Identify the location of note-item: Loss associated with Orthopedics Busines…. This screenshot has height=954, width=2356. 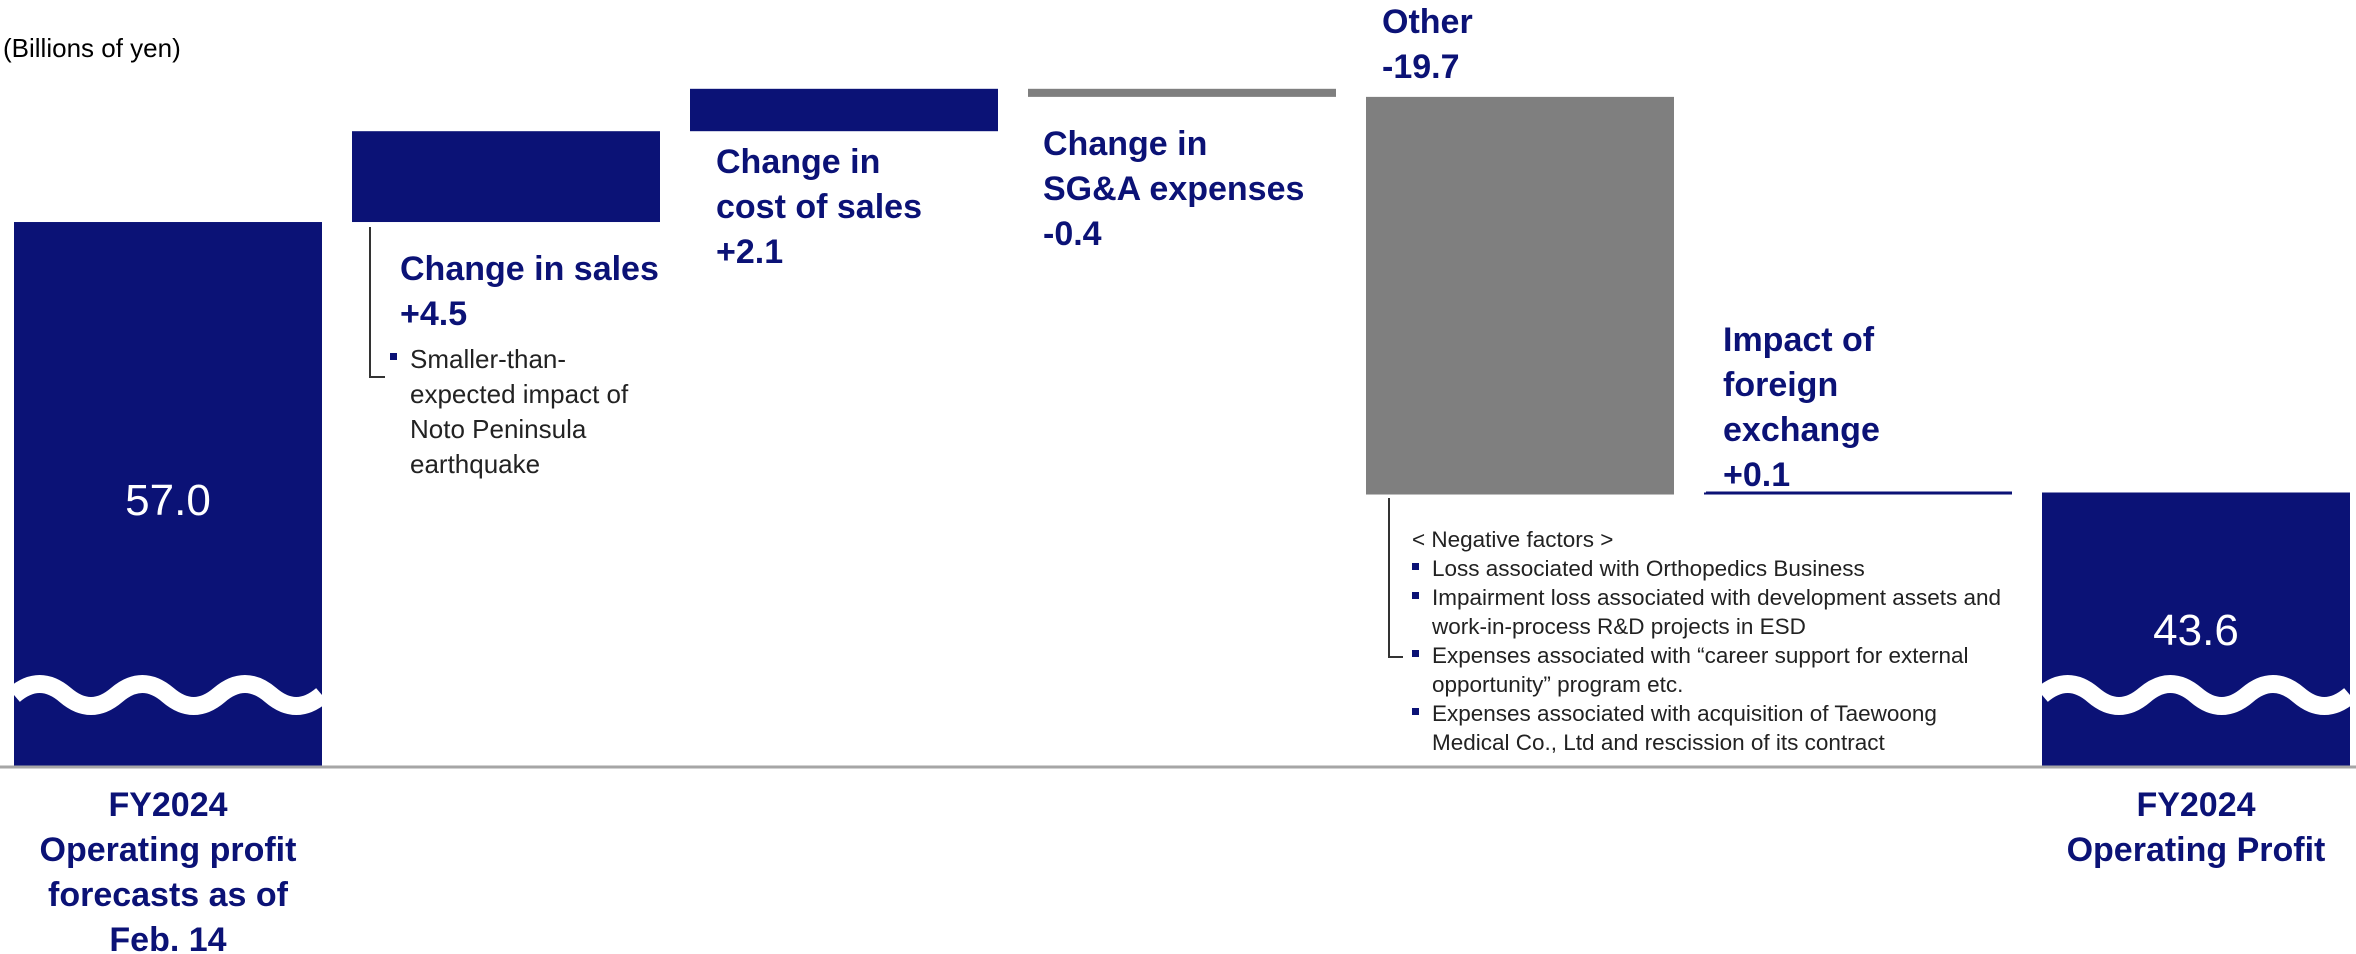
(1714, 568).